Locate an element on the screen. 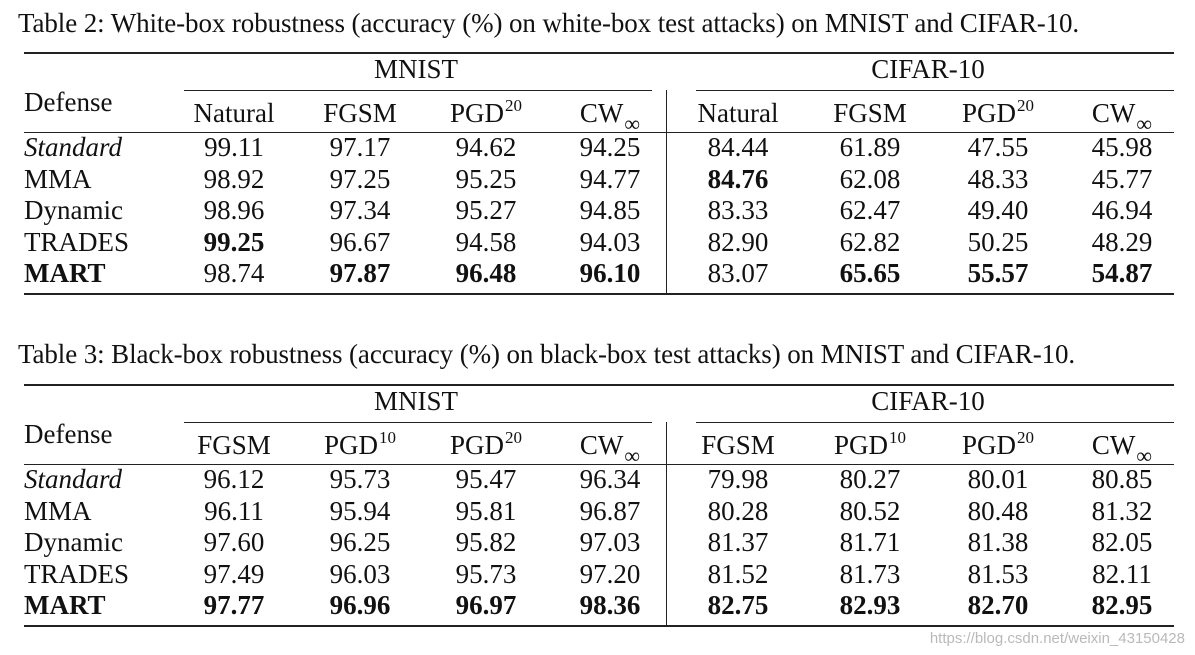 The height and width of the screenshot is (655, 1195). table-cell: 83.33 is located at coordinates (738, 210).